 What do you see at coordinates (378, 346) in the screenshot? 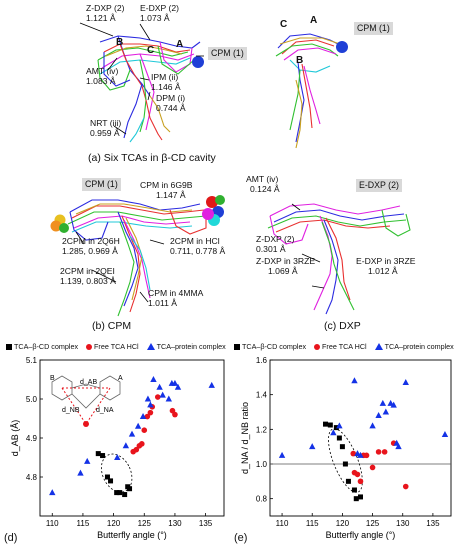
I see `legend-triangle-icon-e` at bounding box center [378, 346].